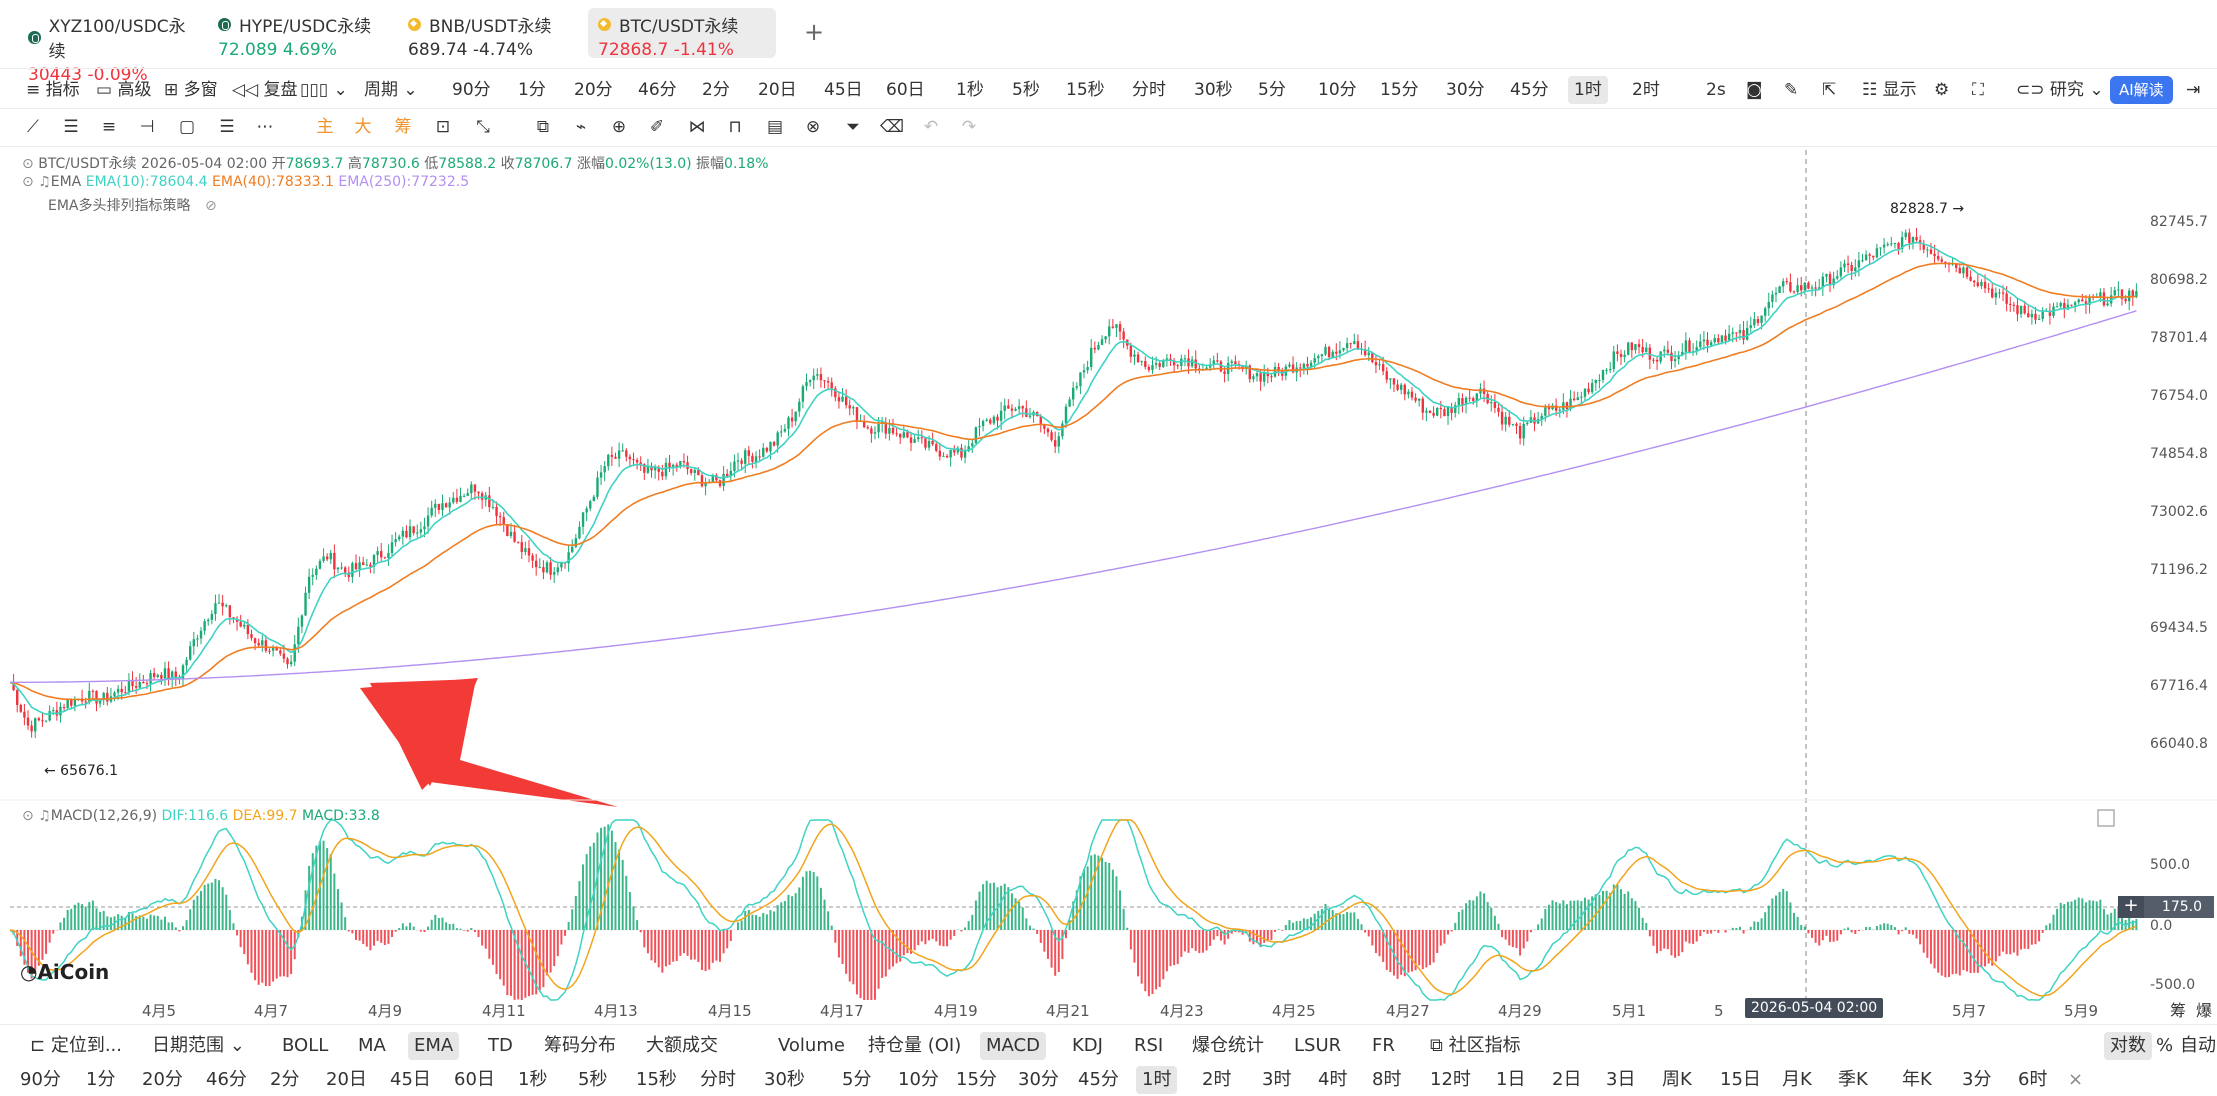 The width and height of the screenshot is (2217, 1096). What do you see at coordinates (853, 127) in the screenshot?
I see `filter-icon: ⏷` at bounding box center [853, 127].